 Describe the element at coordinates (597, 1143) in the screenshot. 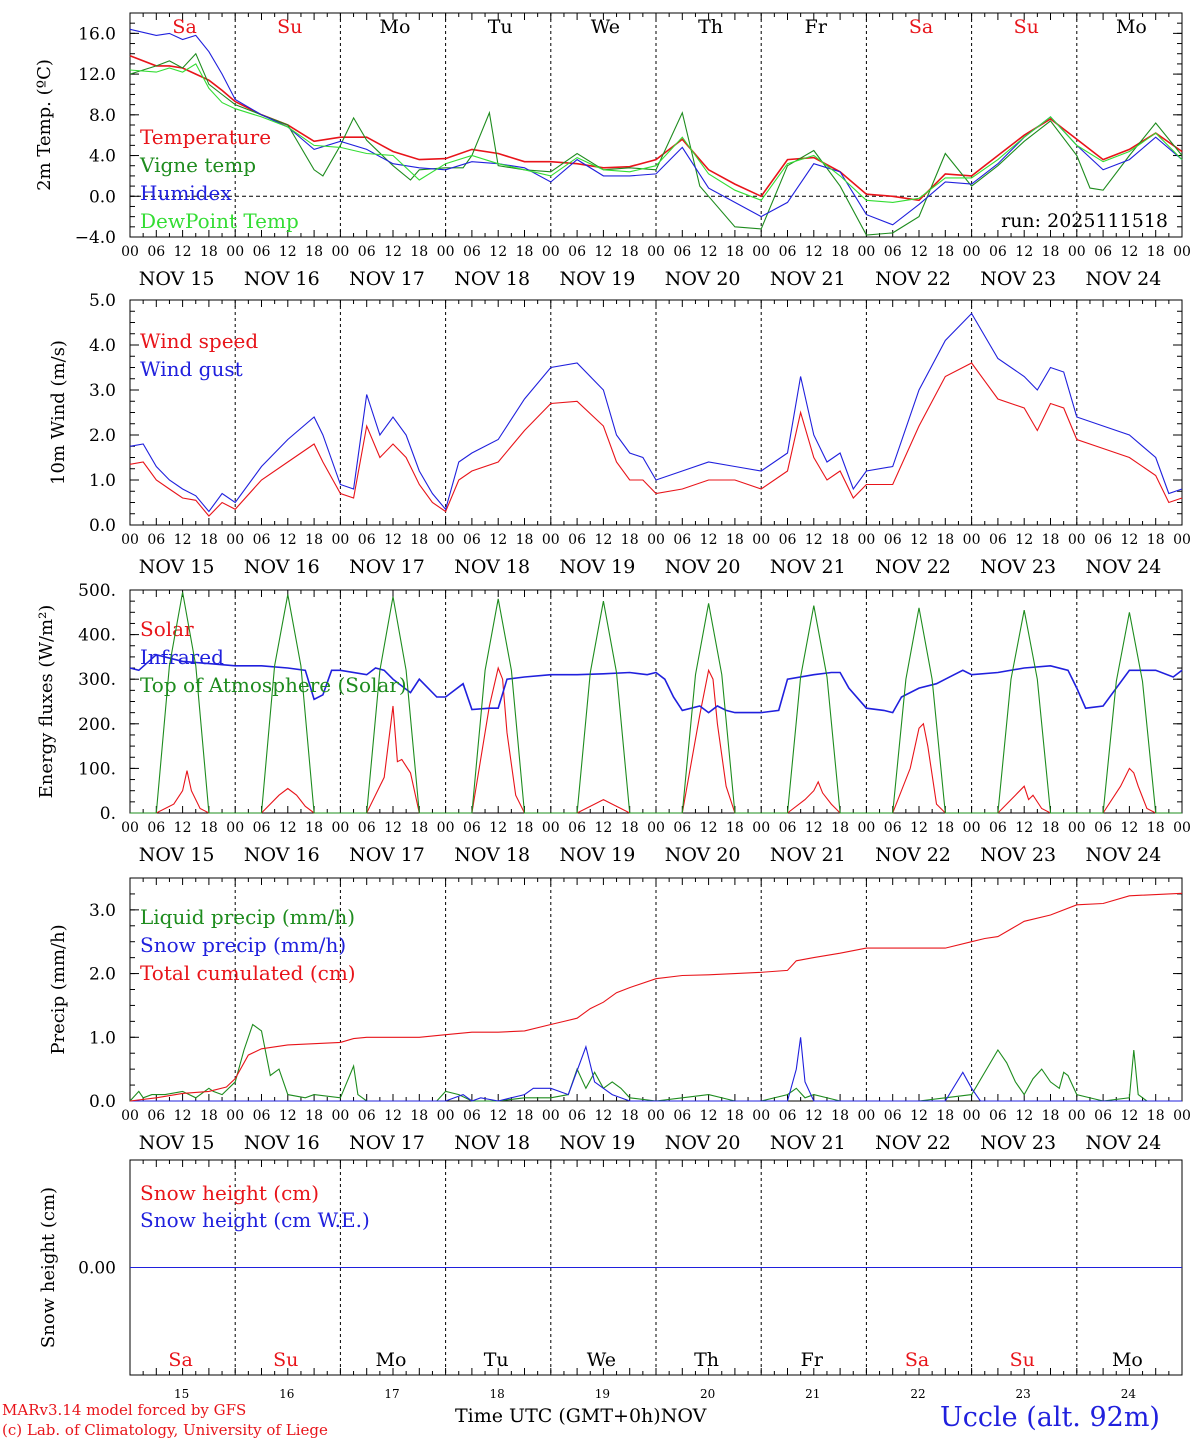

I see `date-label: NOV 19` at that location.